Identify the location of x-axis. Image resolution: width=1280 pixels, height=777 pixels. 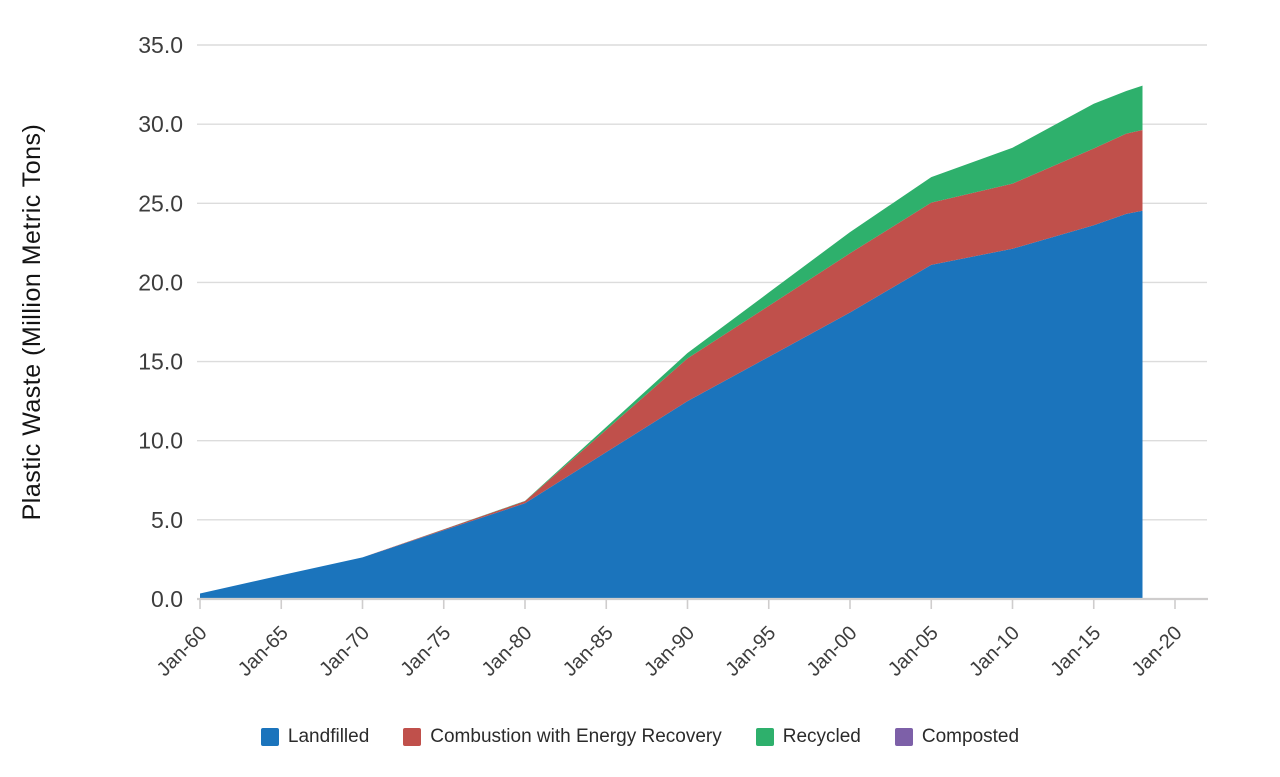
(702, 603).